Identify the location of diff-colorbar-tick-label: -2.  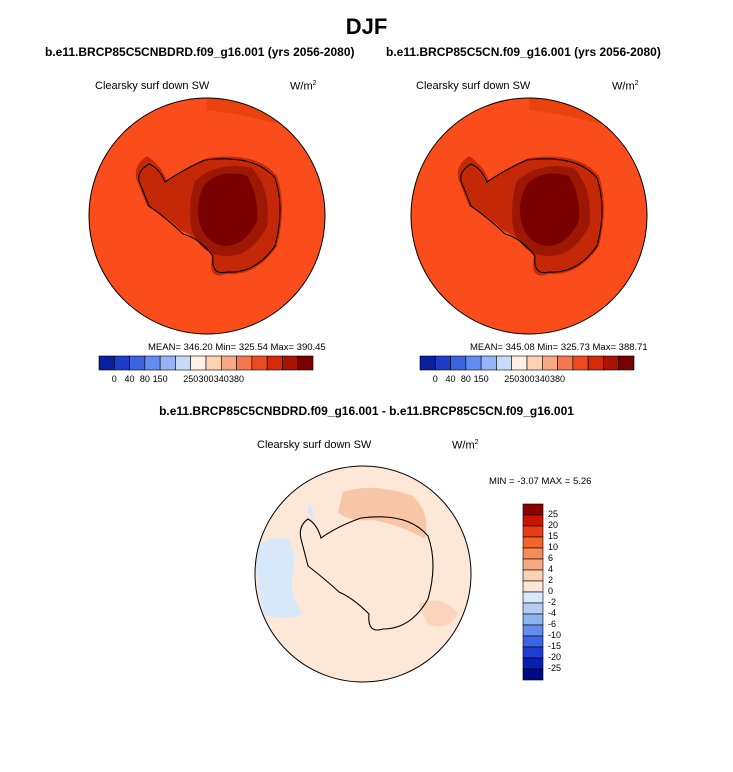
(552, 602).